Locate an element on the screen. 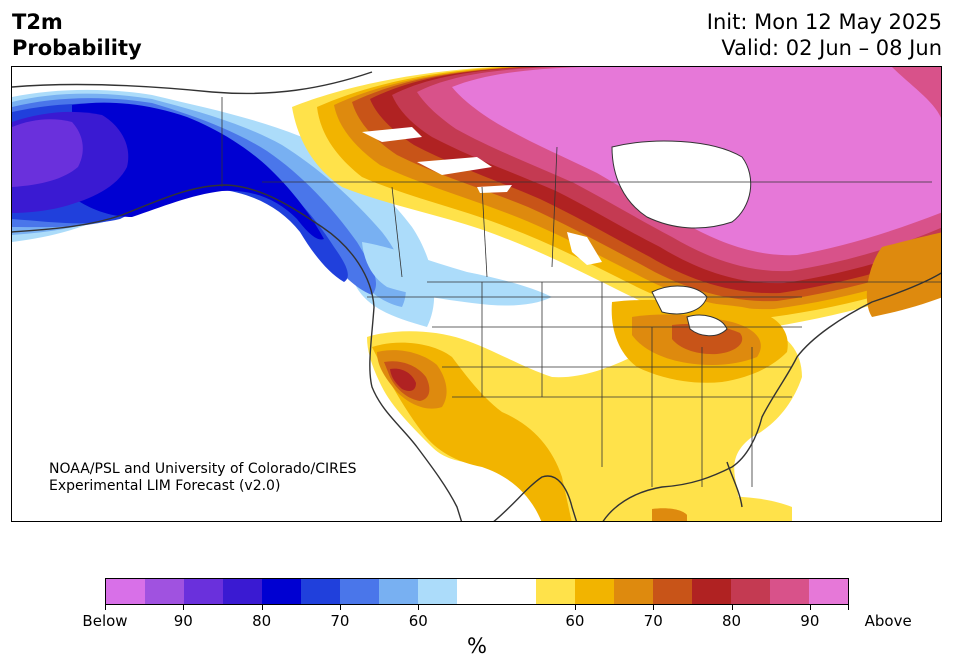 This screenshot has height=671, width=954. colorbar-tick-label: Above is located at coordinates (888, 621).